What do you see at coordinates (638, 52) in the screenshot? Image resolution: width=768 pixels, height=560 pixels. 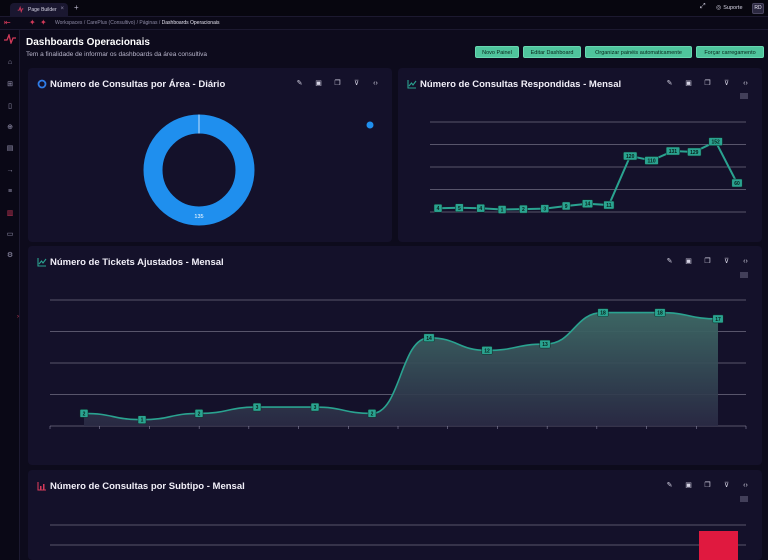 I see `organize-panels-button: Organizar painéis automaticamente` at bounding box center [638, 52].